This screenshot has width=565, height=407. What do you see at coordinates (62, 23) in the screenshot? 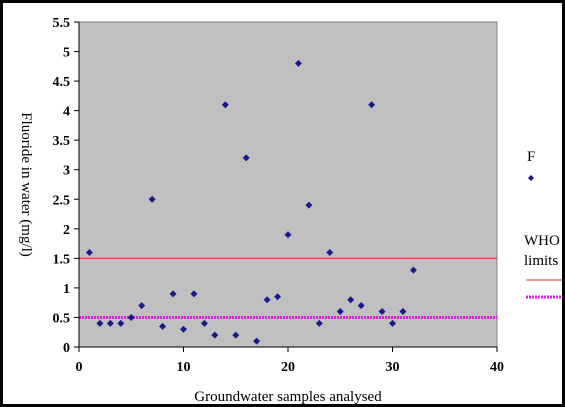
I see `y-tick-label: 5.5` at bounding box center [62, 23].